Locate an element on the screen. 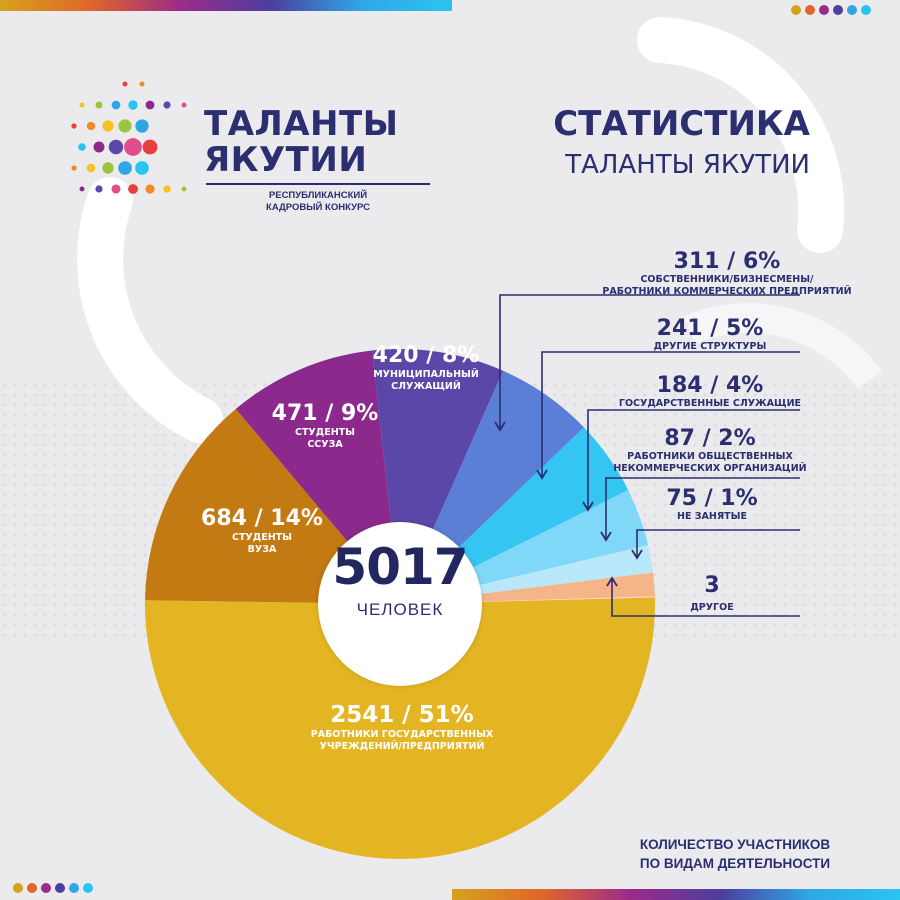  logo-line-2: ЯКУТИИ is located at coordinates (286, 160).